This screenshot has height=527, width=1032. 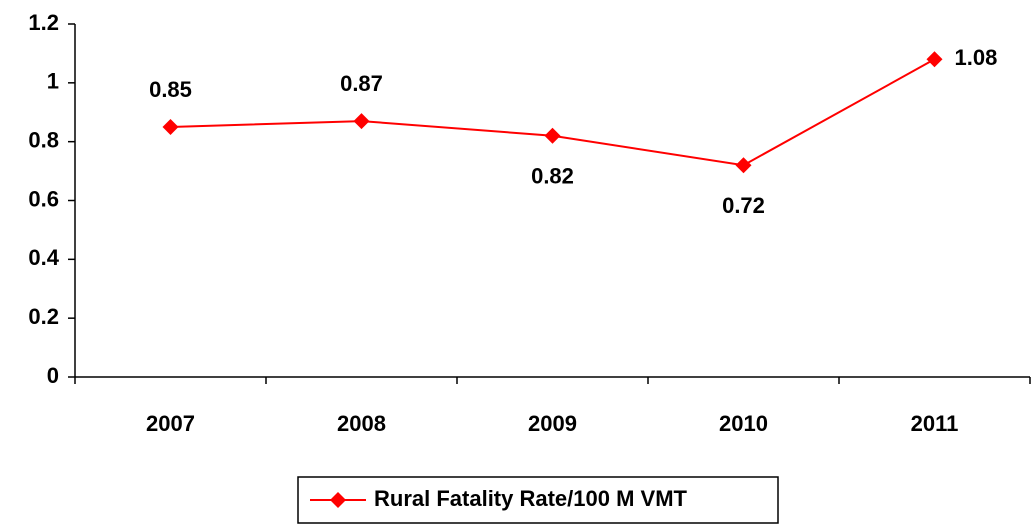 What do you see at coordinates (43, 198) in the screenshot?
I see `y-tick-label: 0.6` at bounding box center [43, 198].